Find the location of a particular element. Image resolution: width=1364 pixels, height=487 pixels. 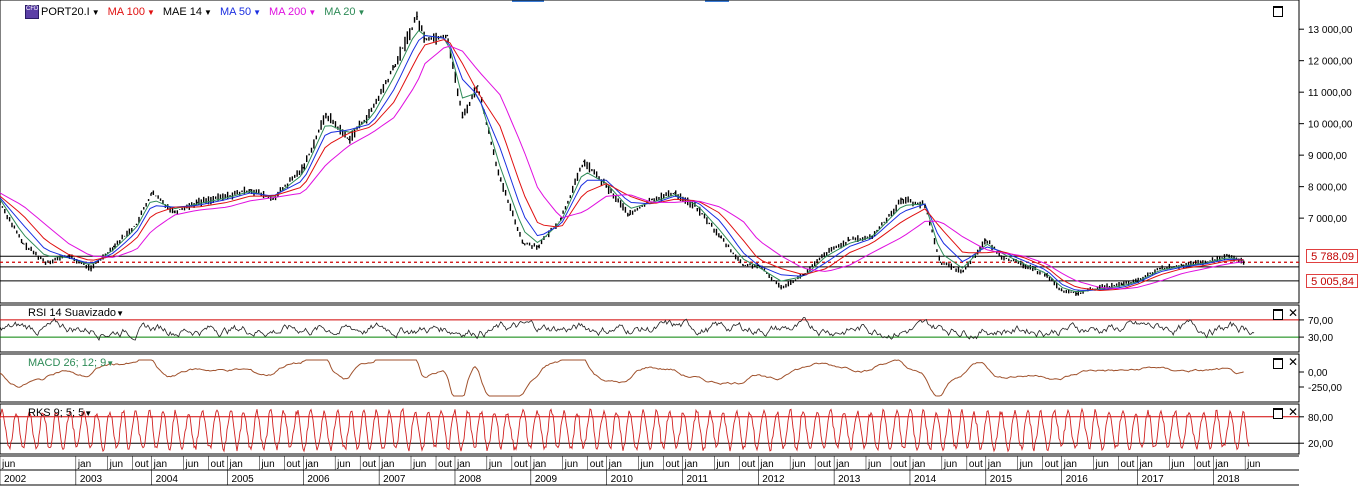

year-label: 2004 is located at coordinates (167, 479).